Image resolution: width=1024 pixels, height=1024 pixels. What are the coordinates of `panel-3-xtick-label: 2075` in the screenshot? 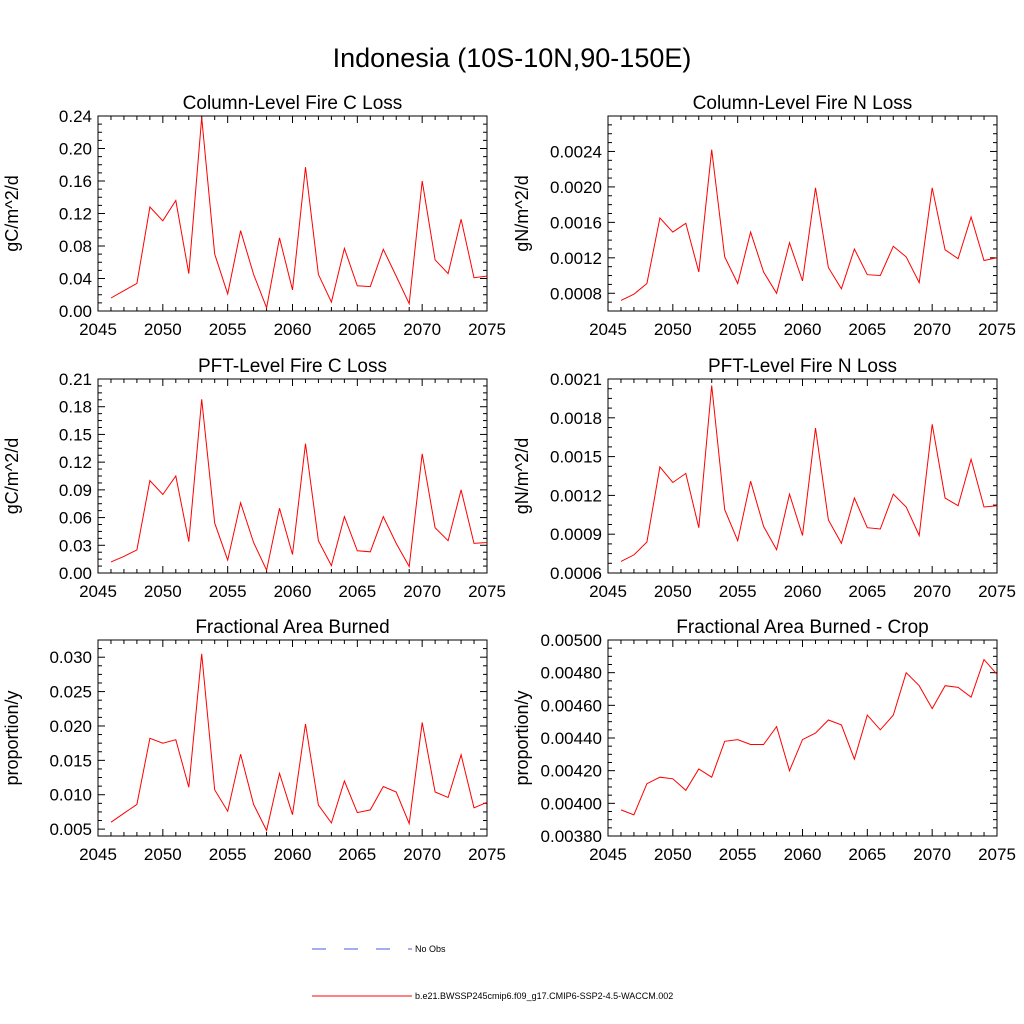 It's located at (487, 591).